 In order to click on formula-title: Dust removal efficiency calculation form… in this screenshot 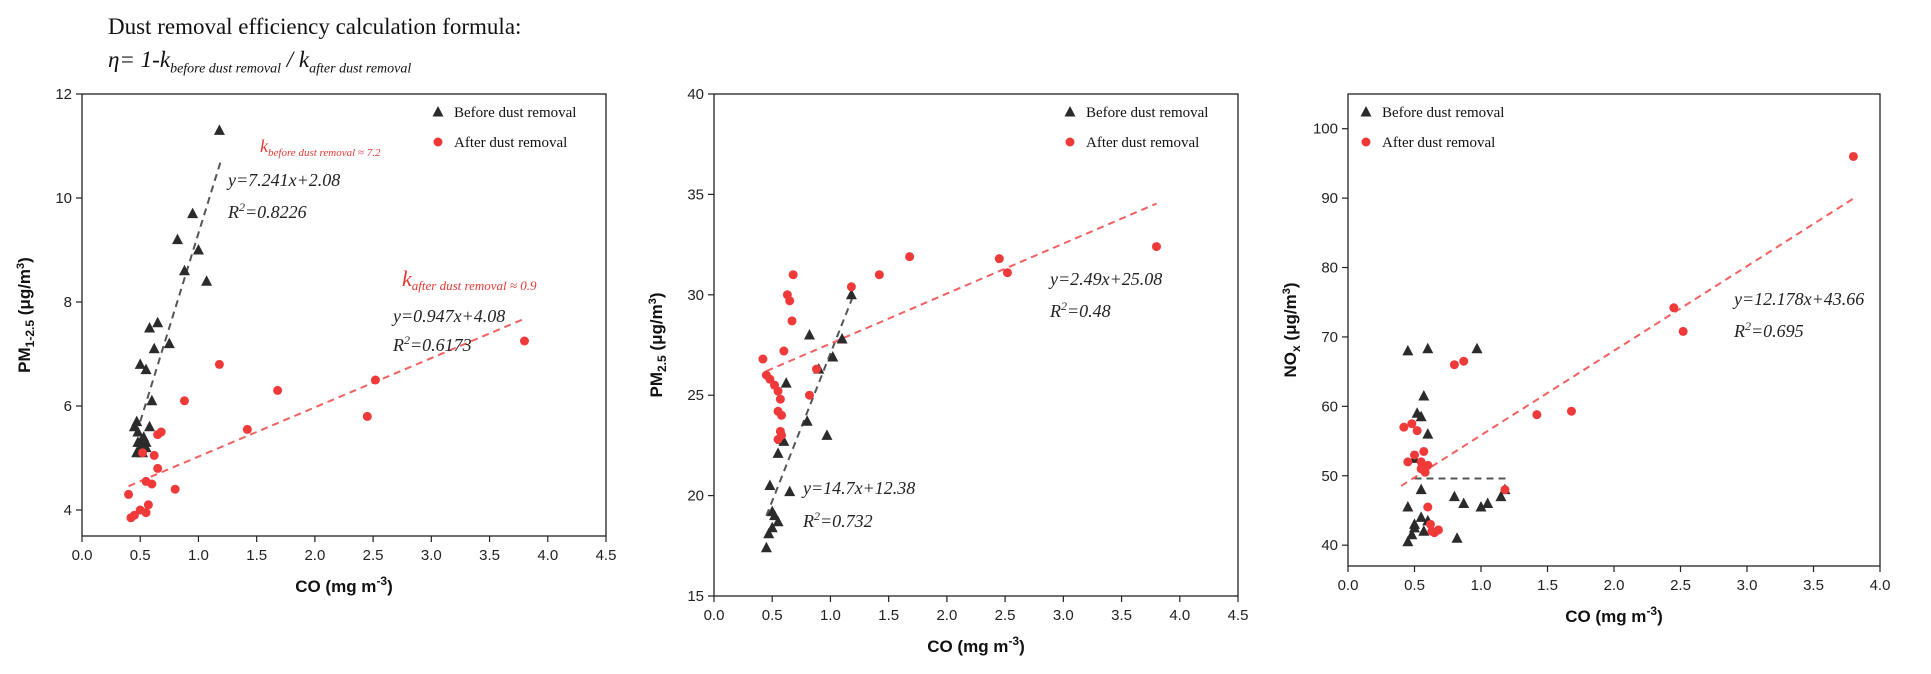, I will do `click(315, 26)`.